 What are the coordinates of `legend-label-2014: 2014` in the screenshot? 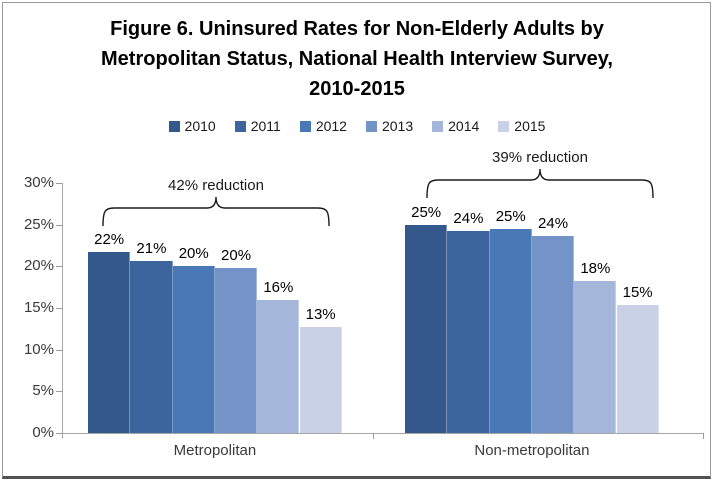 It's located at (464, 126).